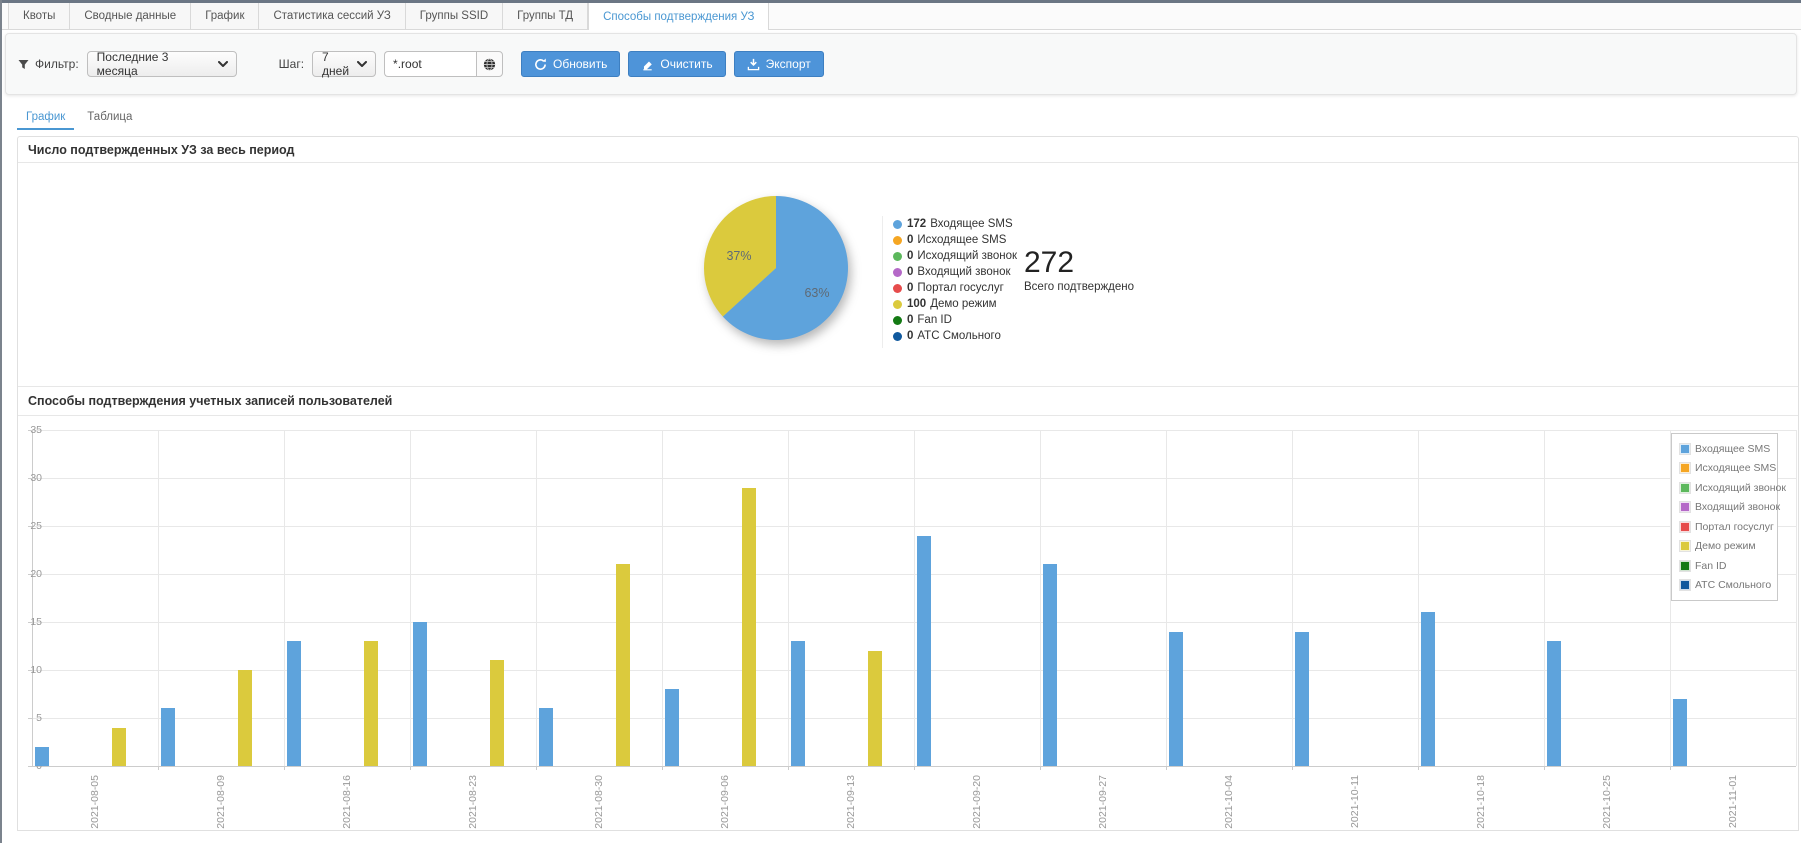 The width and height of the screenshot is (1801, 843). Describe the element at coordinates (39, 16) in the screenshot. I see `tab-kvoty: Квоты` at that location.